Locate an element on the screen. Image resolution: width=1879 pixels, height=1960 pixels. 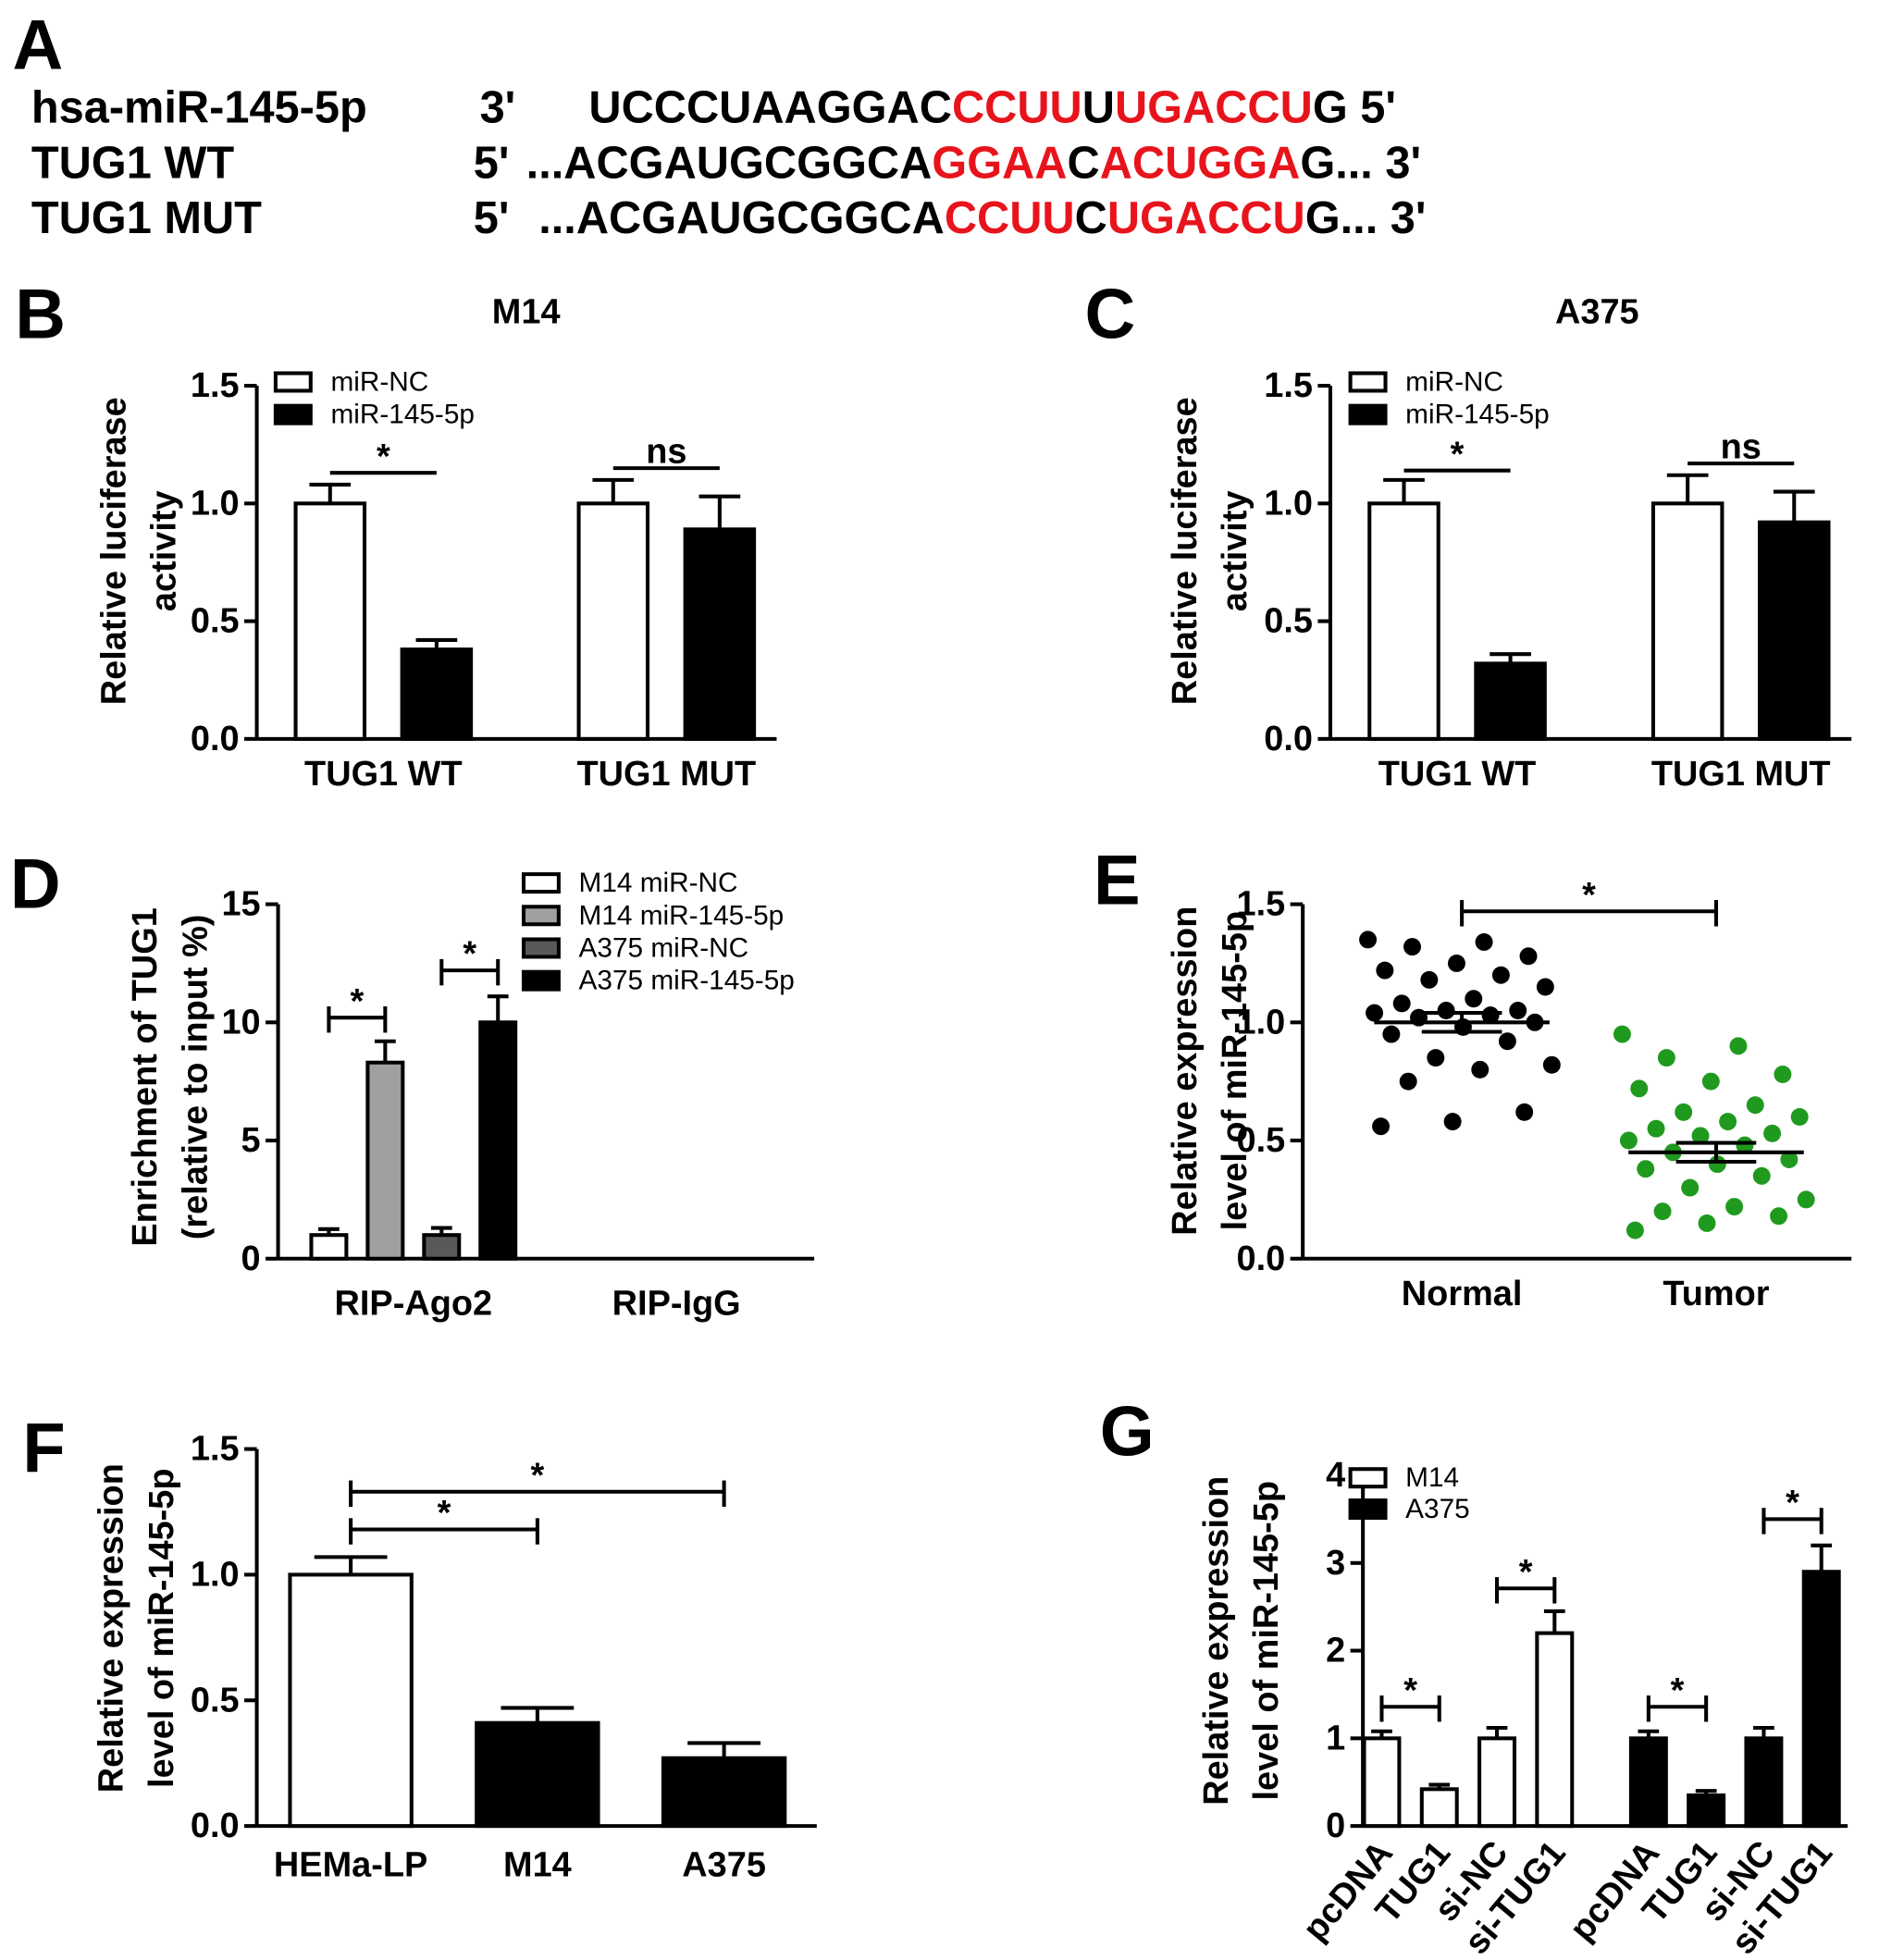
x-tick-label: Normal is located at coordinates (1462, 1294).